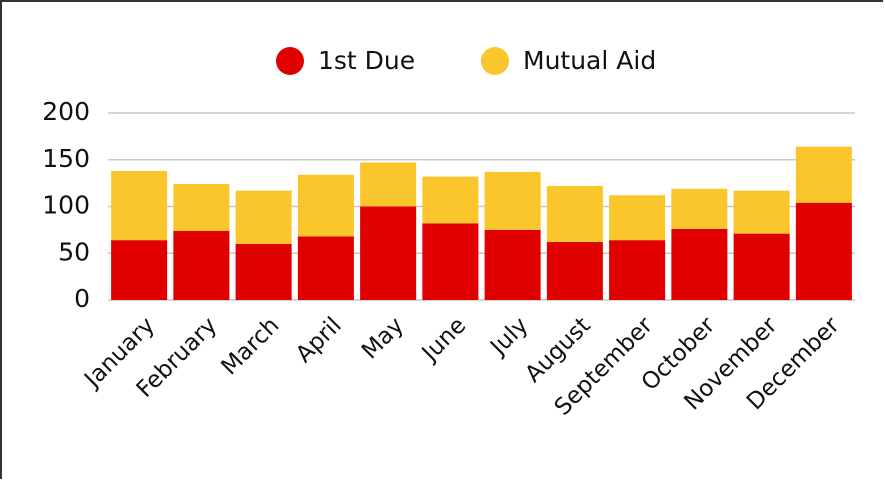 Image resolution: width=885 pixels, height=481 pixels. I want to click on y-tick-label: 0, so click(82, 298).